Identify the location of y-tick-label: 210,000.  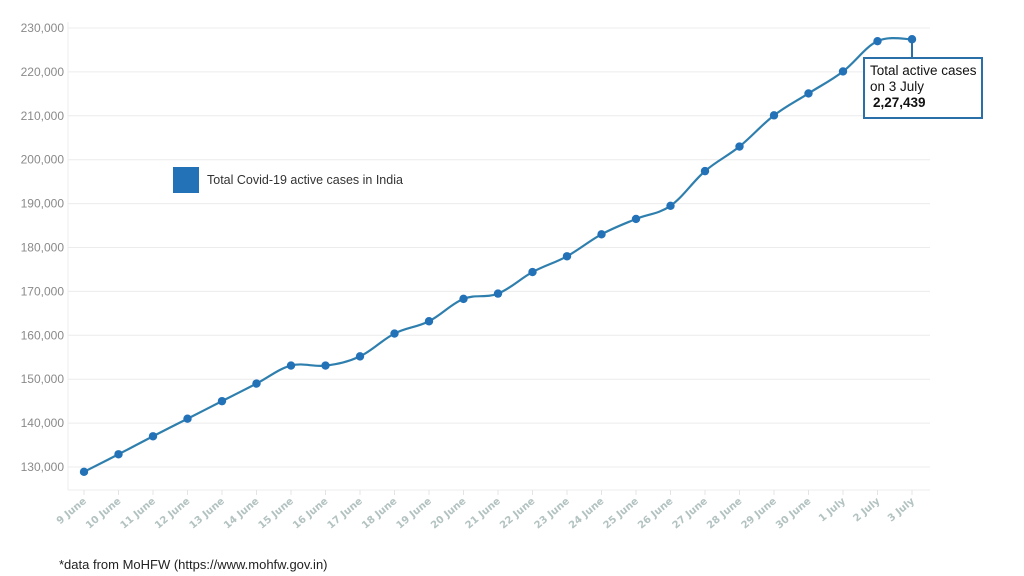
(43, 116).